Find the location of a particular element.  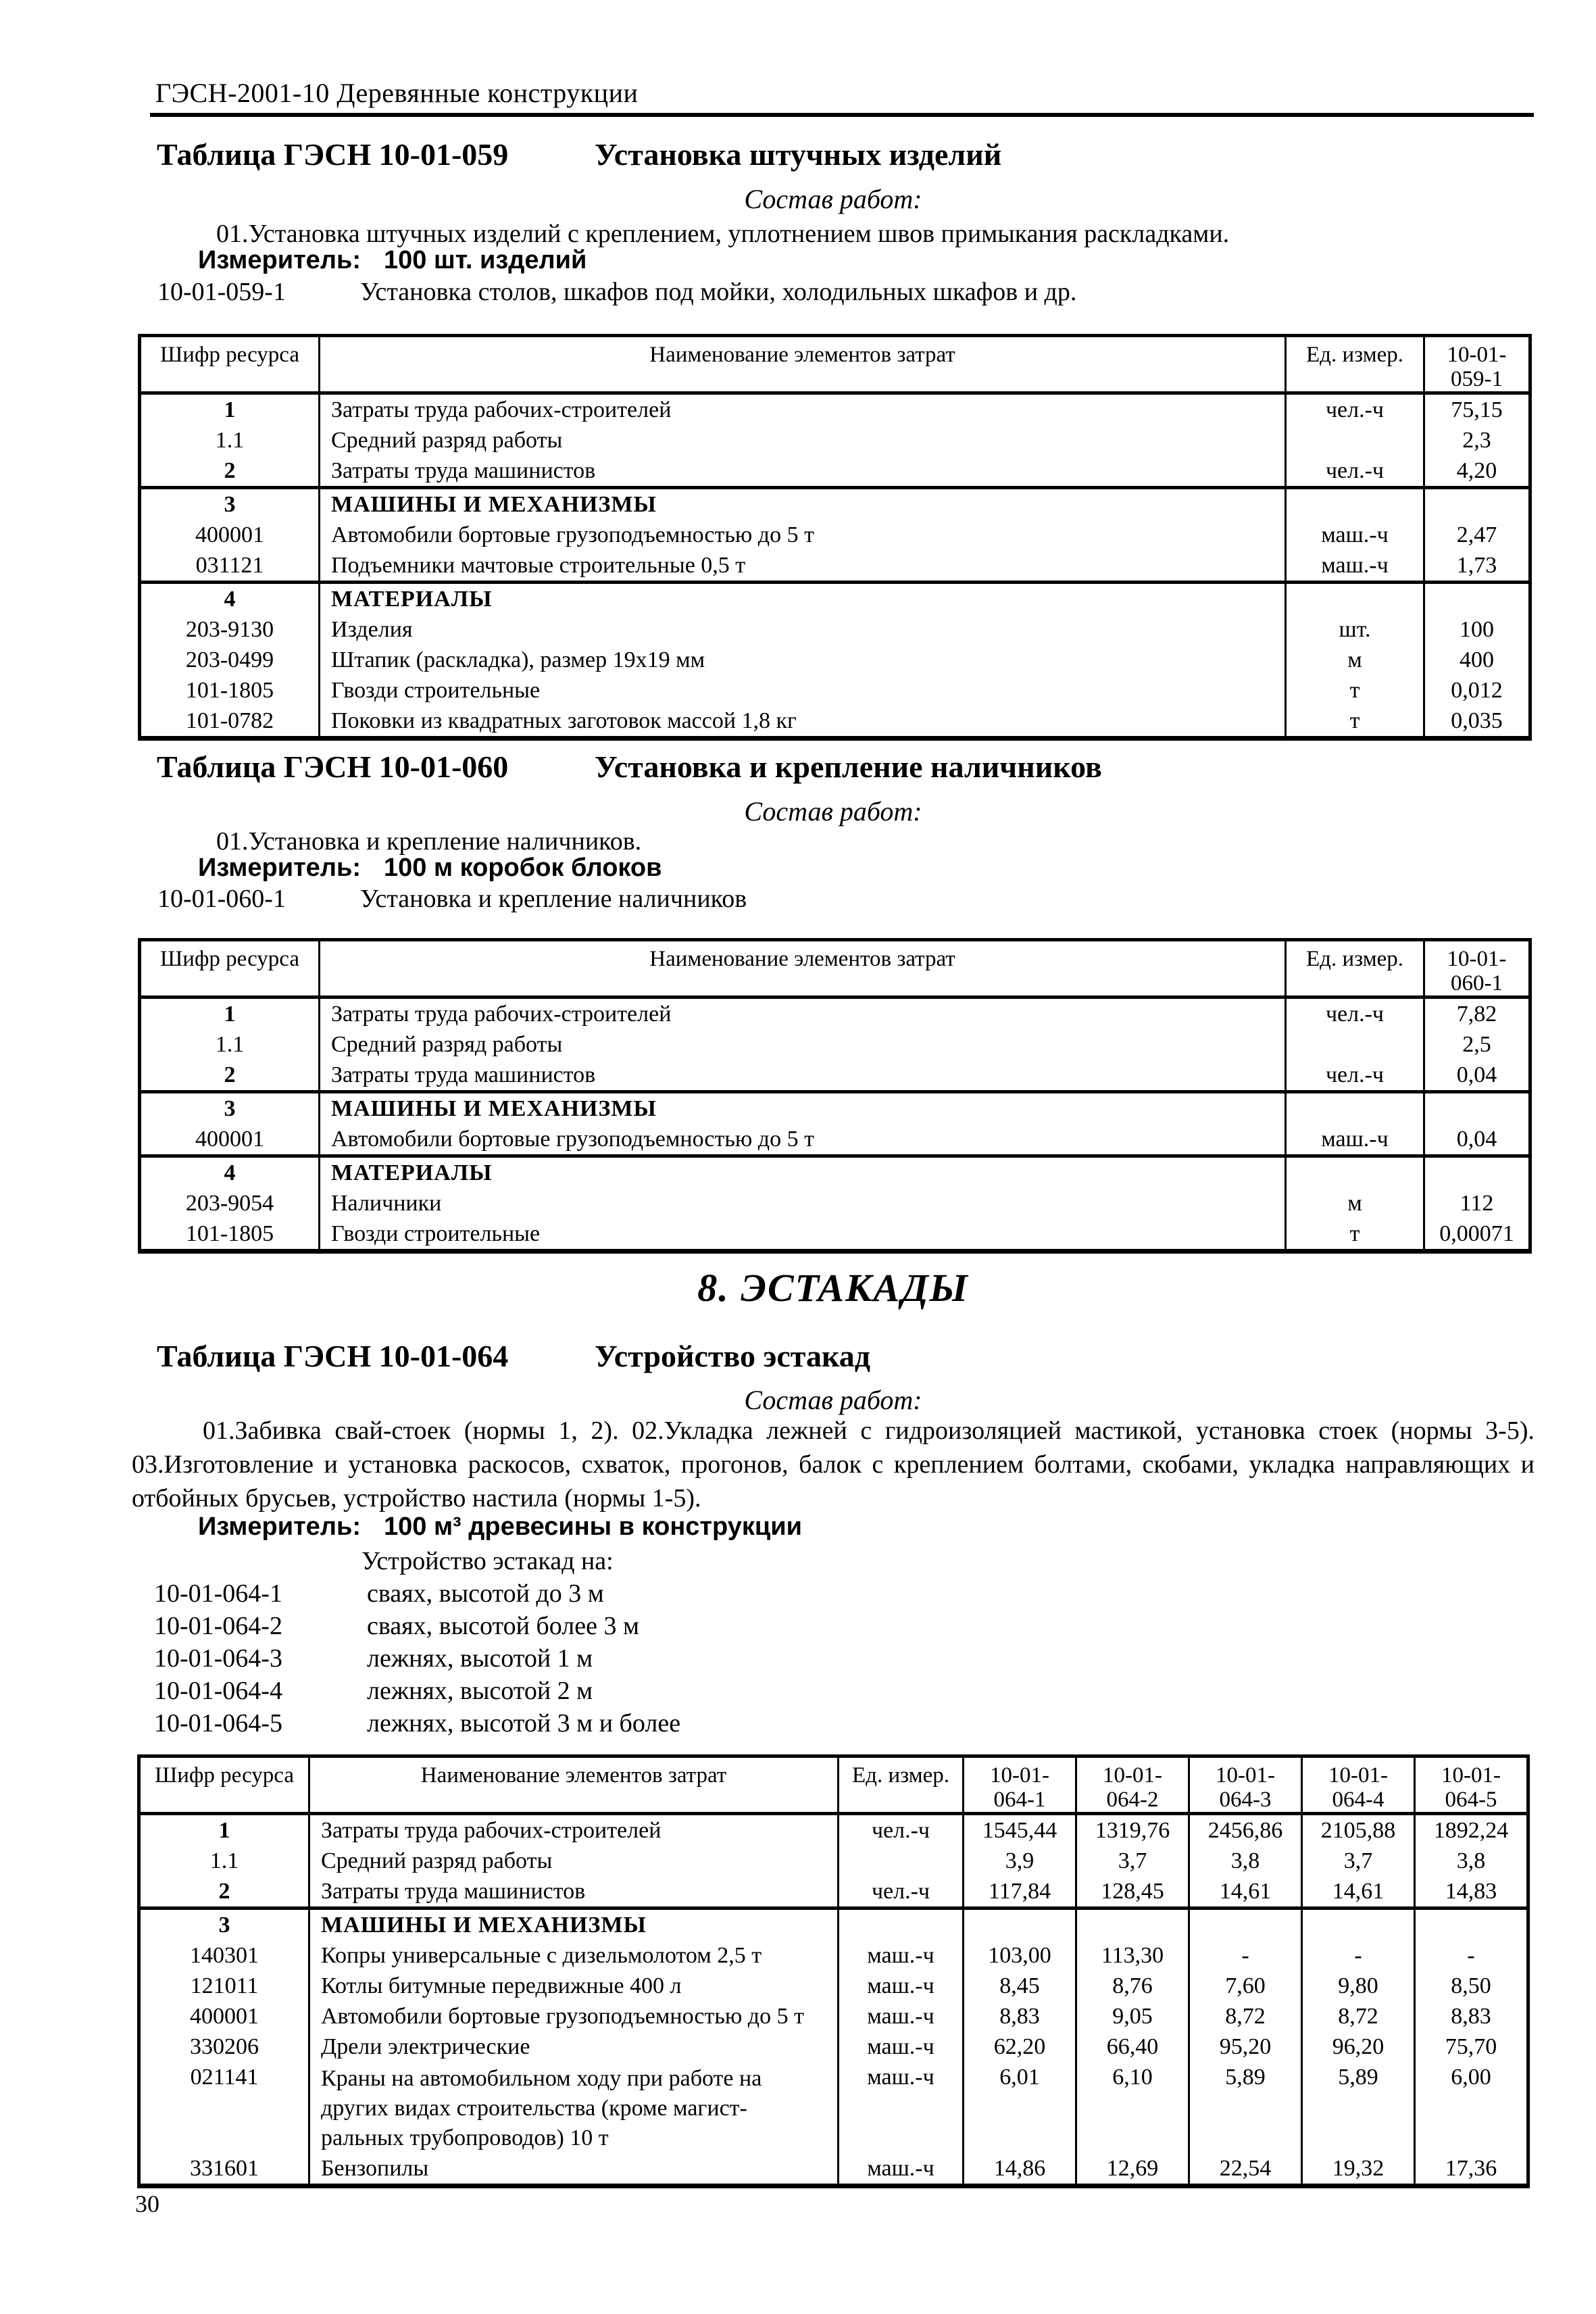

cell-value: 75,15 is located at coordinates (1477, 409).